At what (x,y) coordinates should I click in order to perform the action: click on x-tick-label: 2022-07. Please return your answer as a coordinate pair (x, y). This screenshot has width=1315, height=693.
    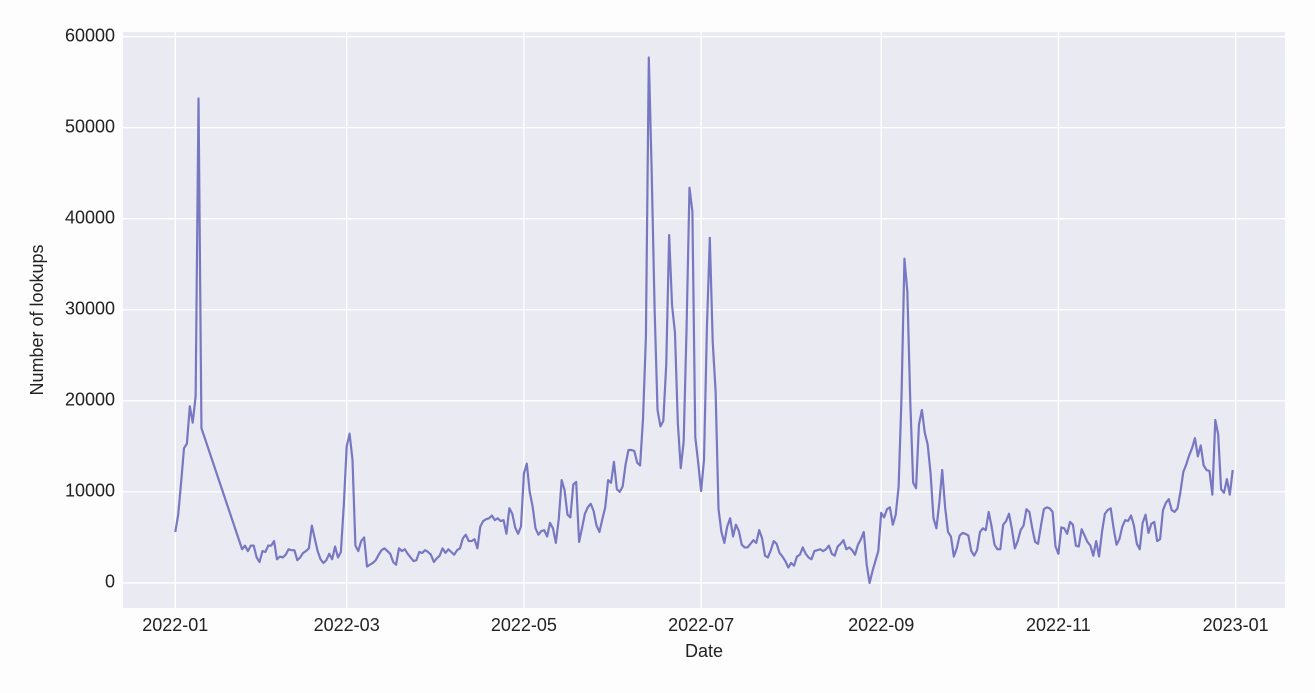
    Looking at the image, I should click on (701, 625).